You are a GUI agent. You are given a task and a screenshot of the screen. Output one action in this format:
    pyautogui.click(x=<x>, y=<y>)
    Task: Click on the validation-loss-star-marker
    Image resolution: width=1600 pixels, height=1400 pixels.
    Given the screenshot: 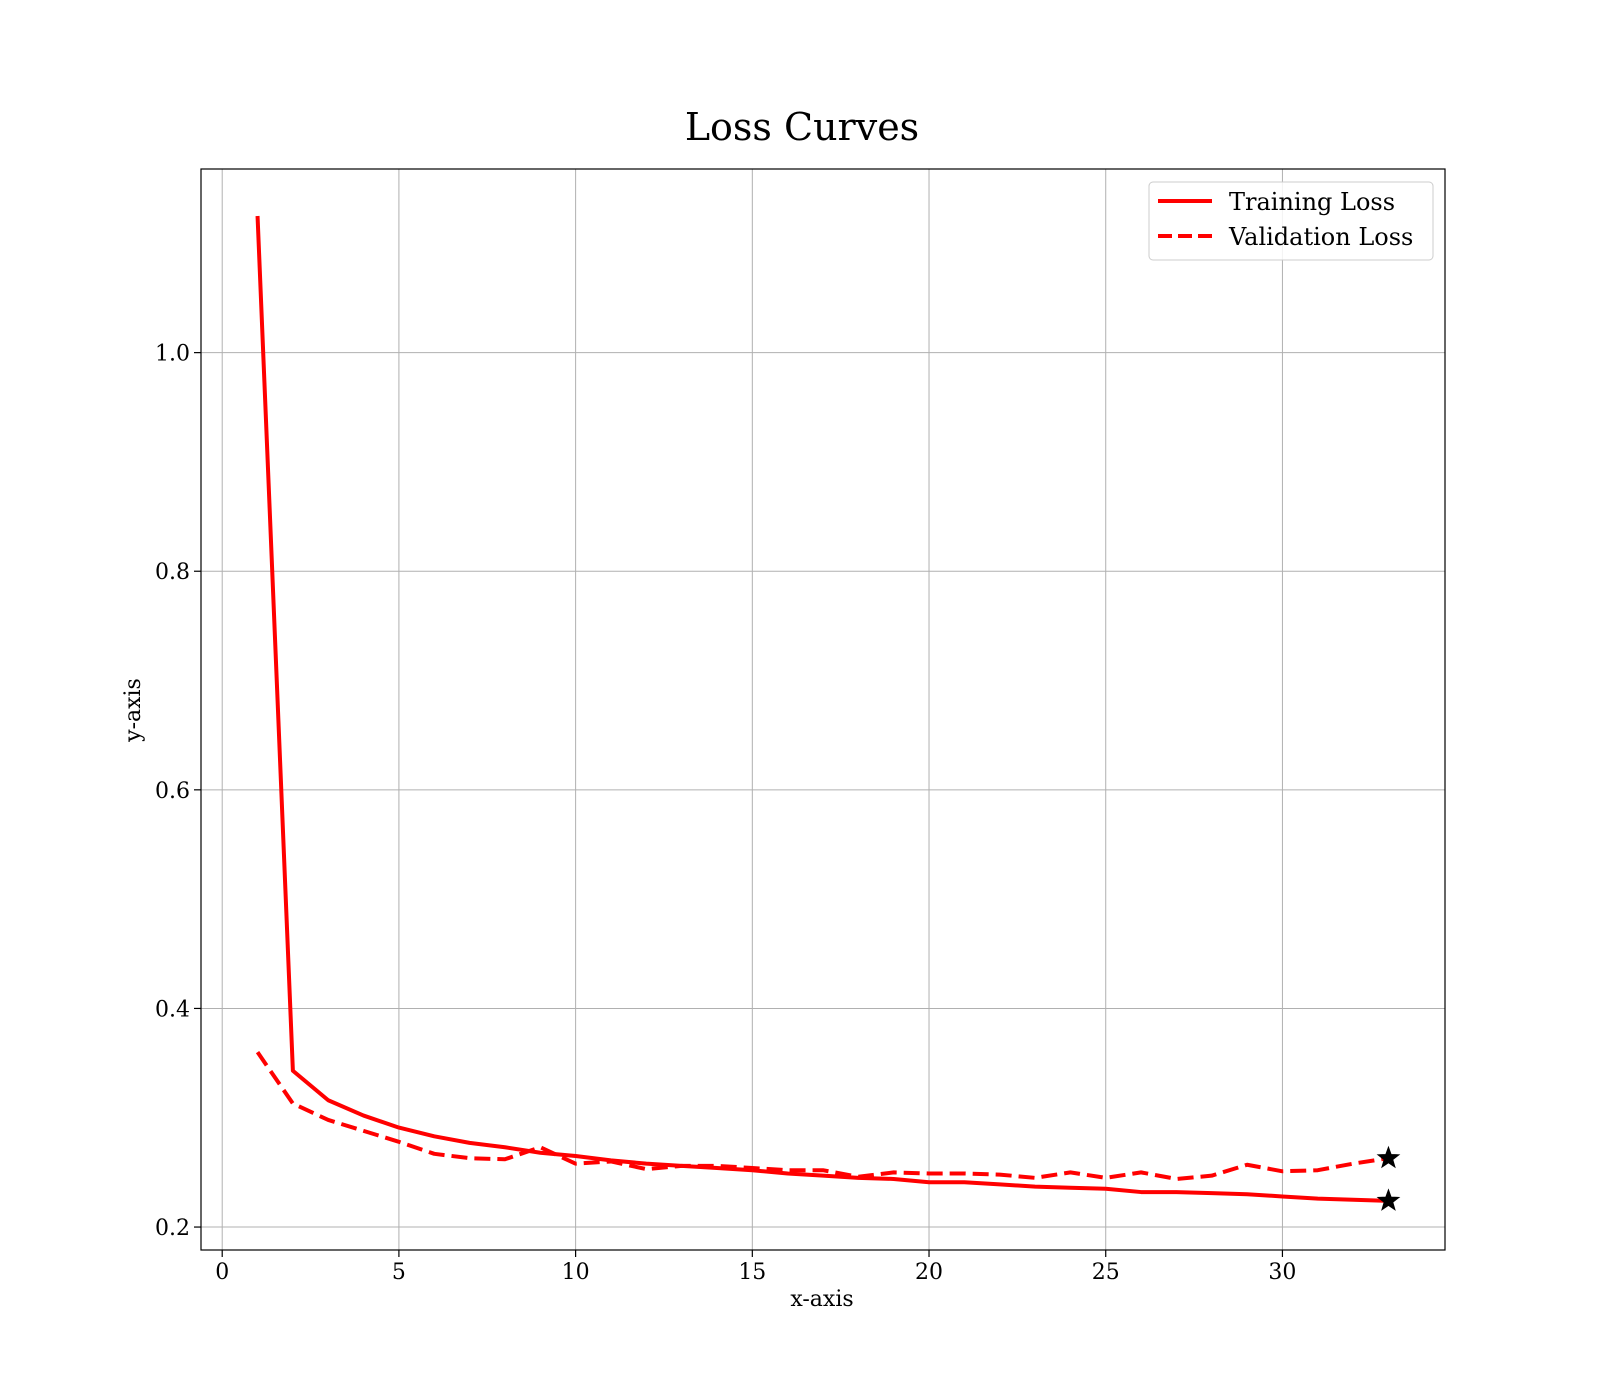 What is the action you would take?
    pyautogui.click(x=1388, y=1157)
    